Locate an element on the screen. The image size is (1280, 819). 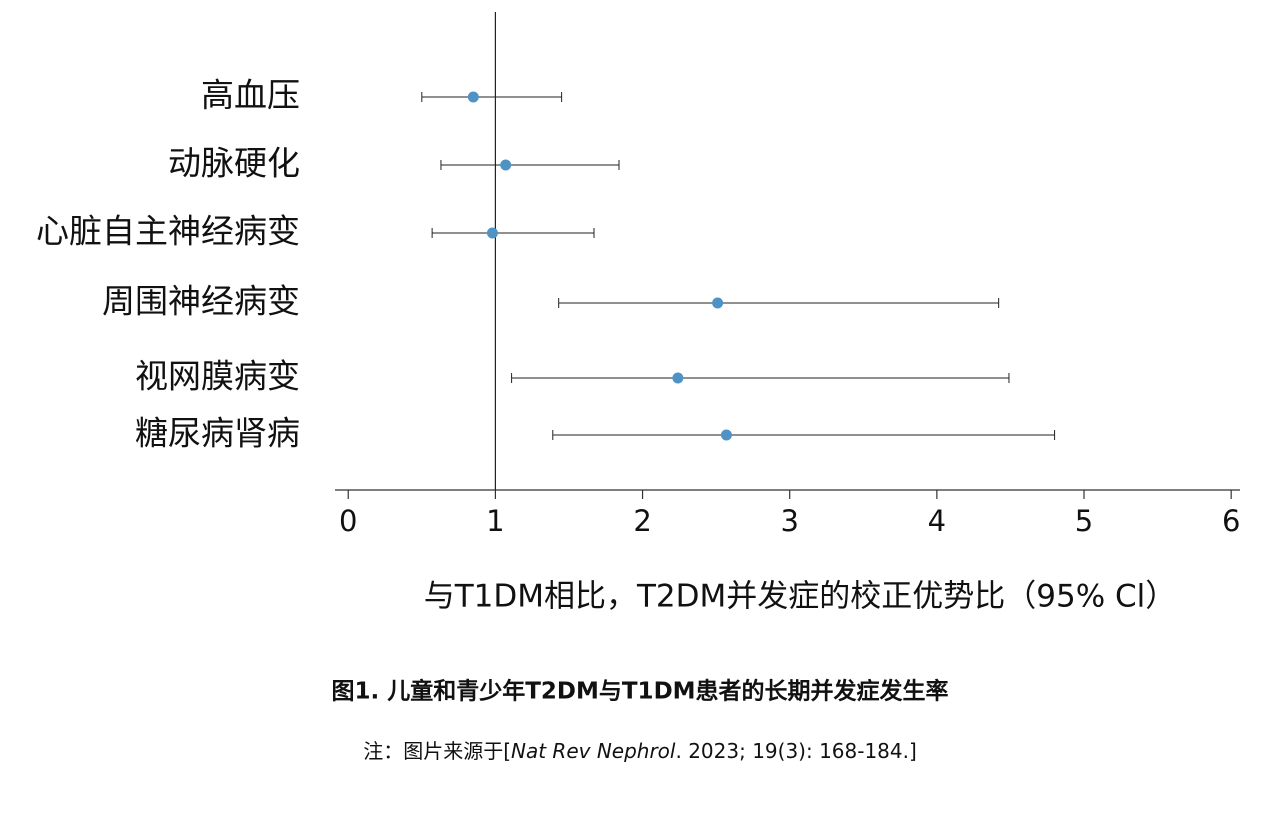
caption: 图1. 儿童和青少年T2DM与T1DM患者的长期并发症发生率 is located at coordinates (639, 691).